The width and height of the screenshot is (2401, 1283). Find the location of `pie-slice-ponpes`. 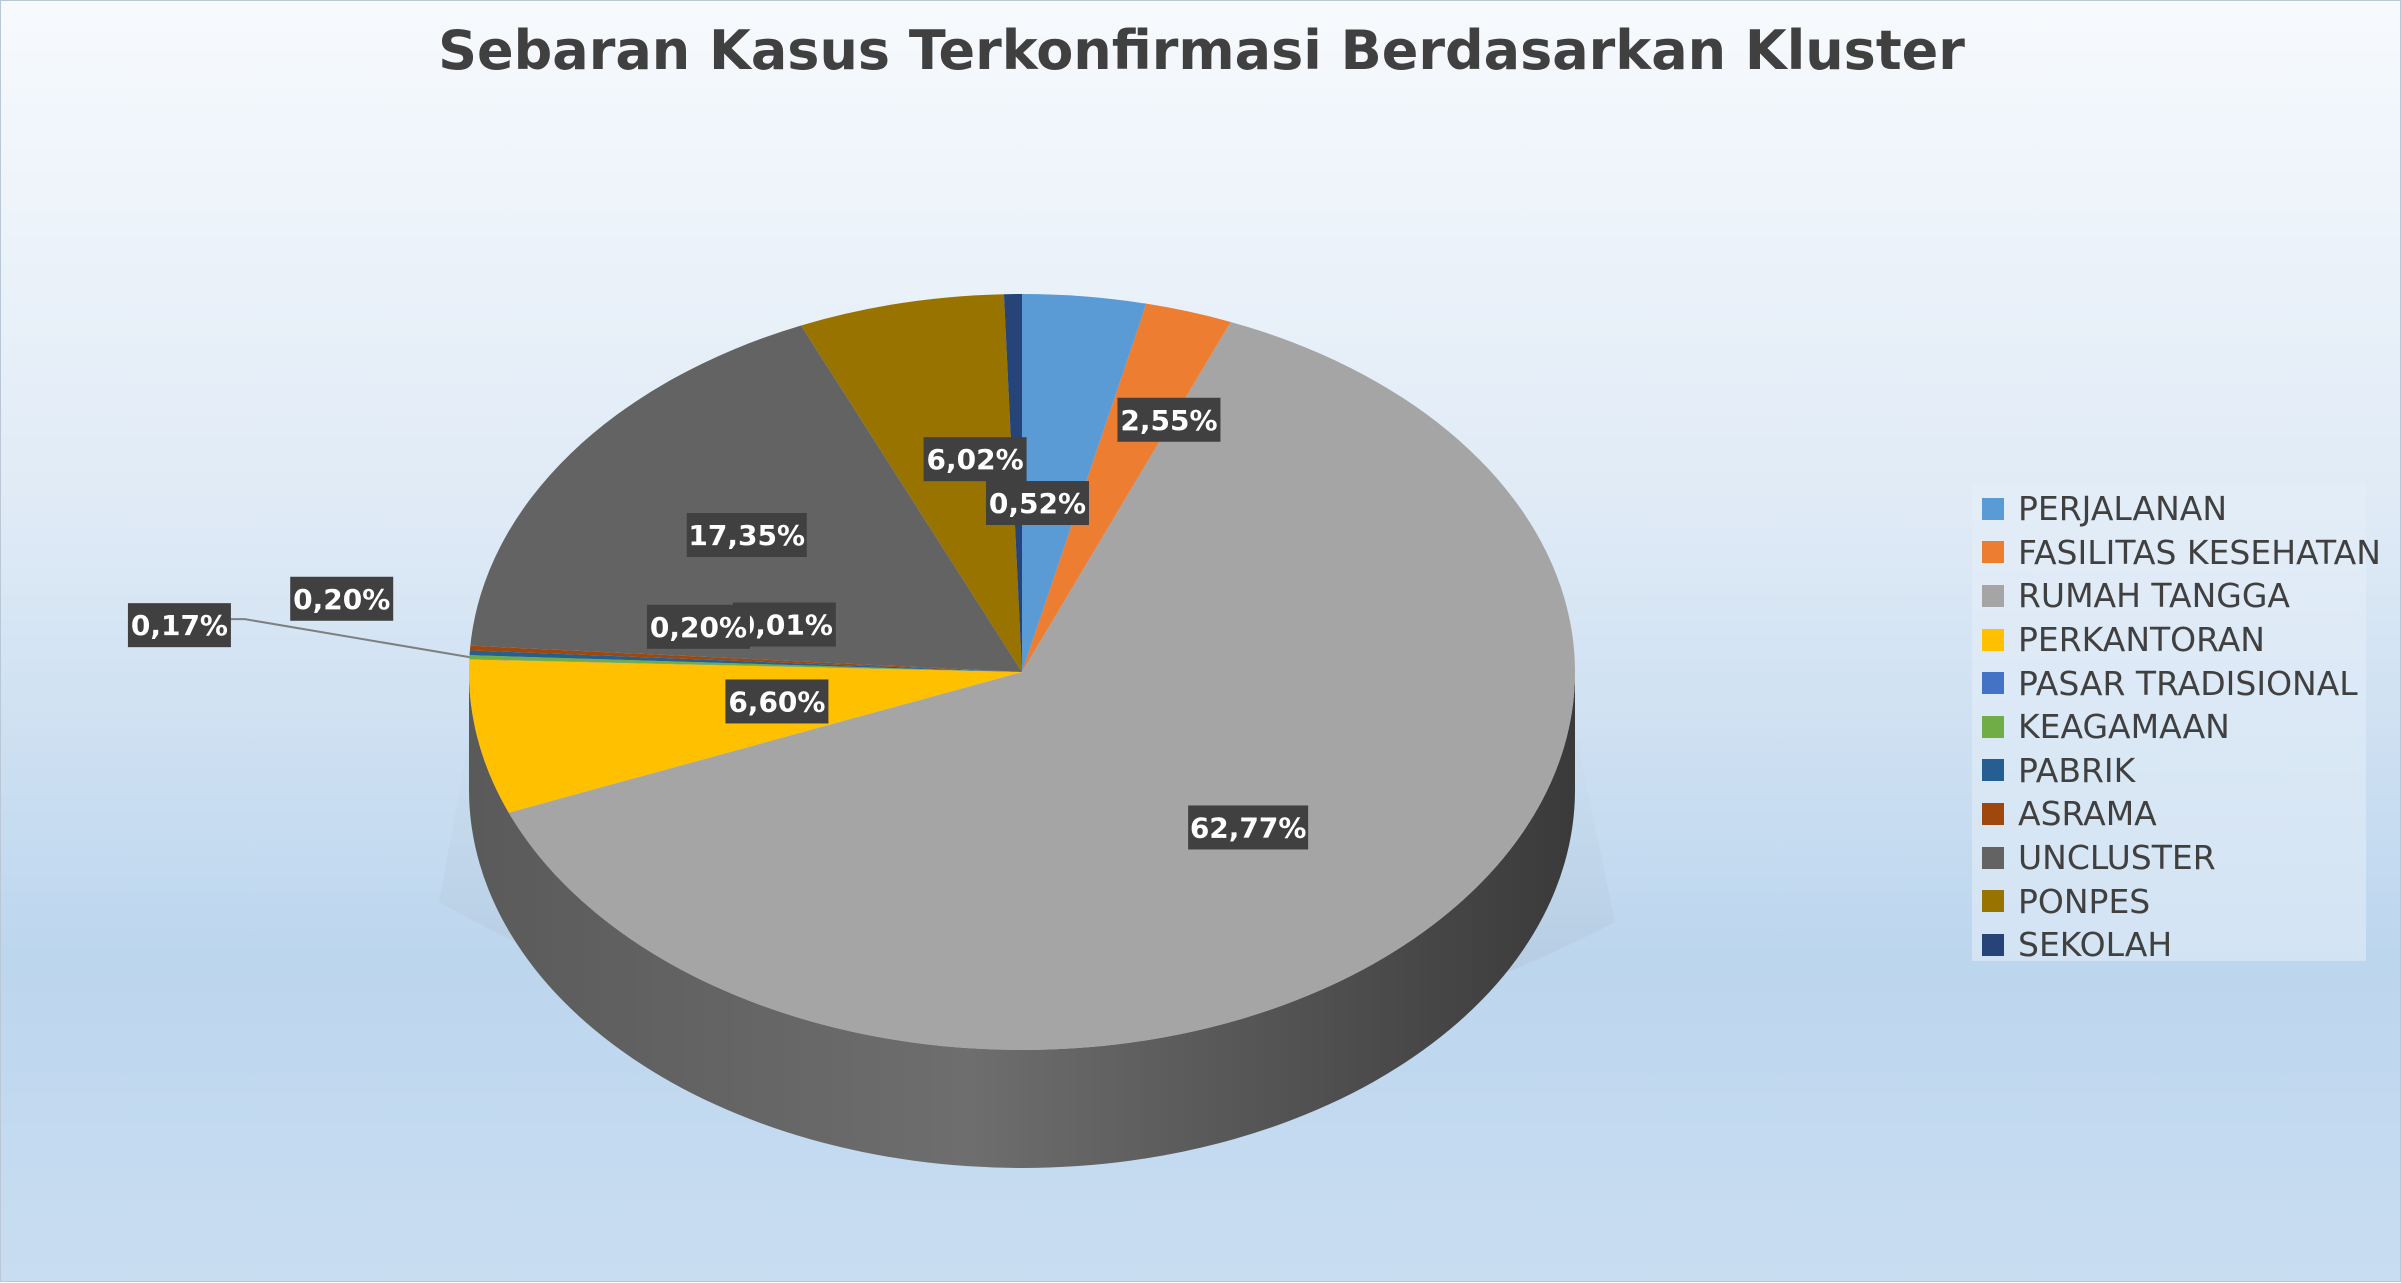

pie-slice-ponpes is located at coordinates (911, 483).